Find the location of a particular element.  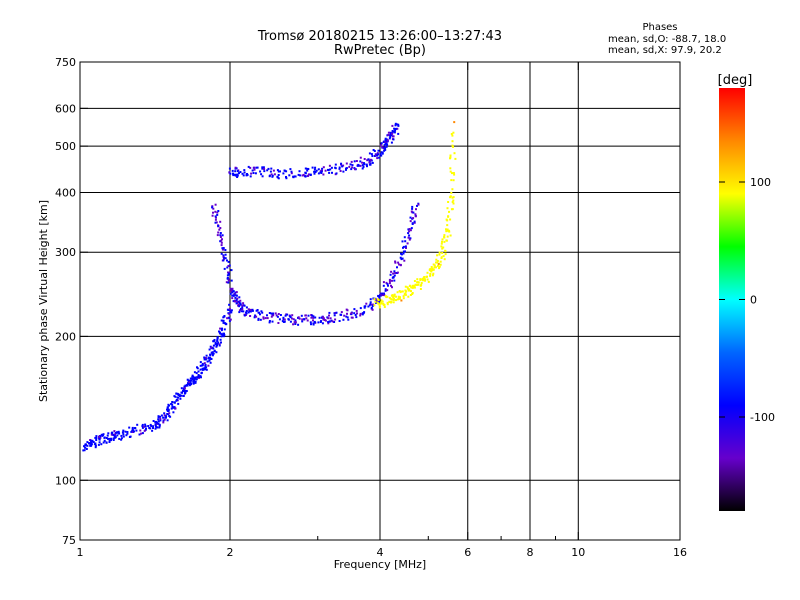

x-tick-label: 2 is located at coordinates (230, 552).